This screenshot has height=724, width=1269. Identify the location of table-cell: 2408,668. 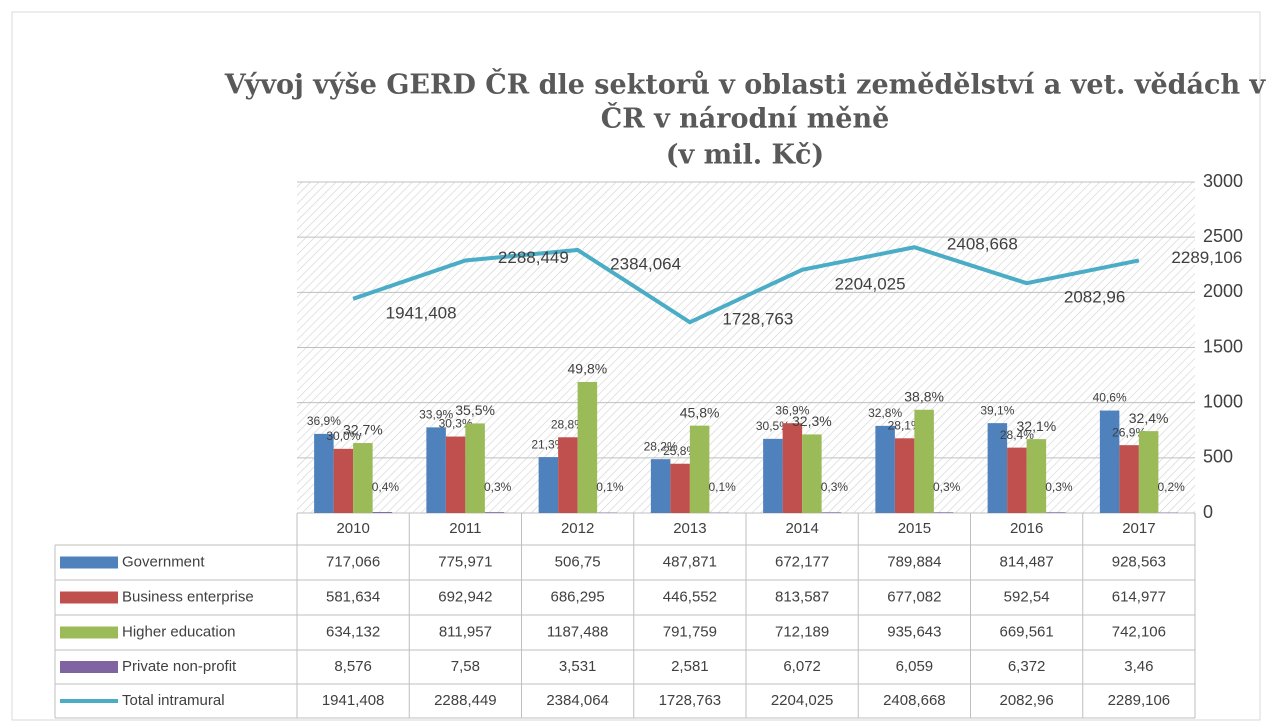
(914, 700).